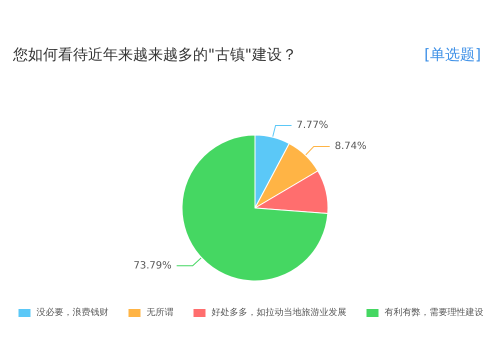  What do you see at coordinates (453, 55) in the screenshot?
I see `chart-subtitle: [单选题]` at bounding box center [453, 55].